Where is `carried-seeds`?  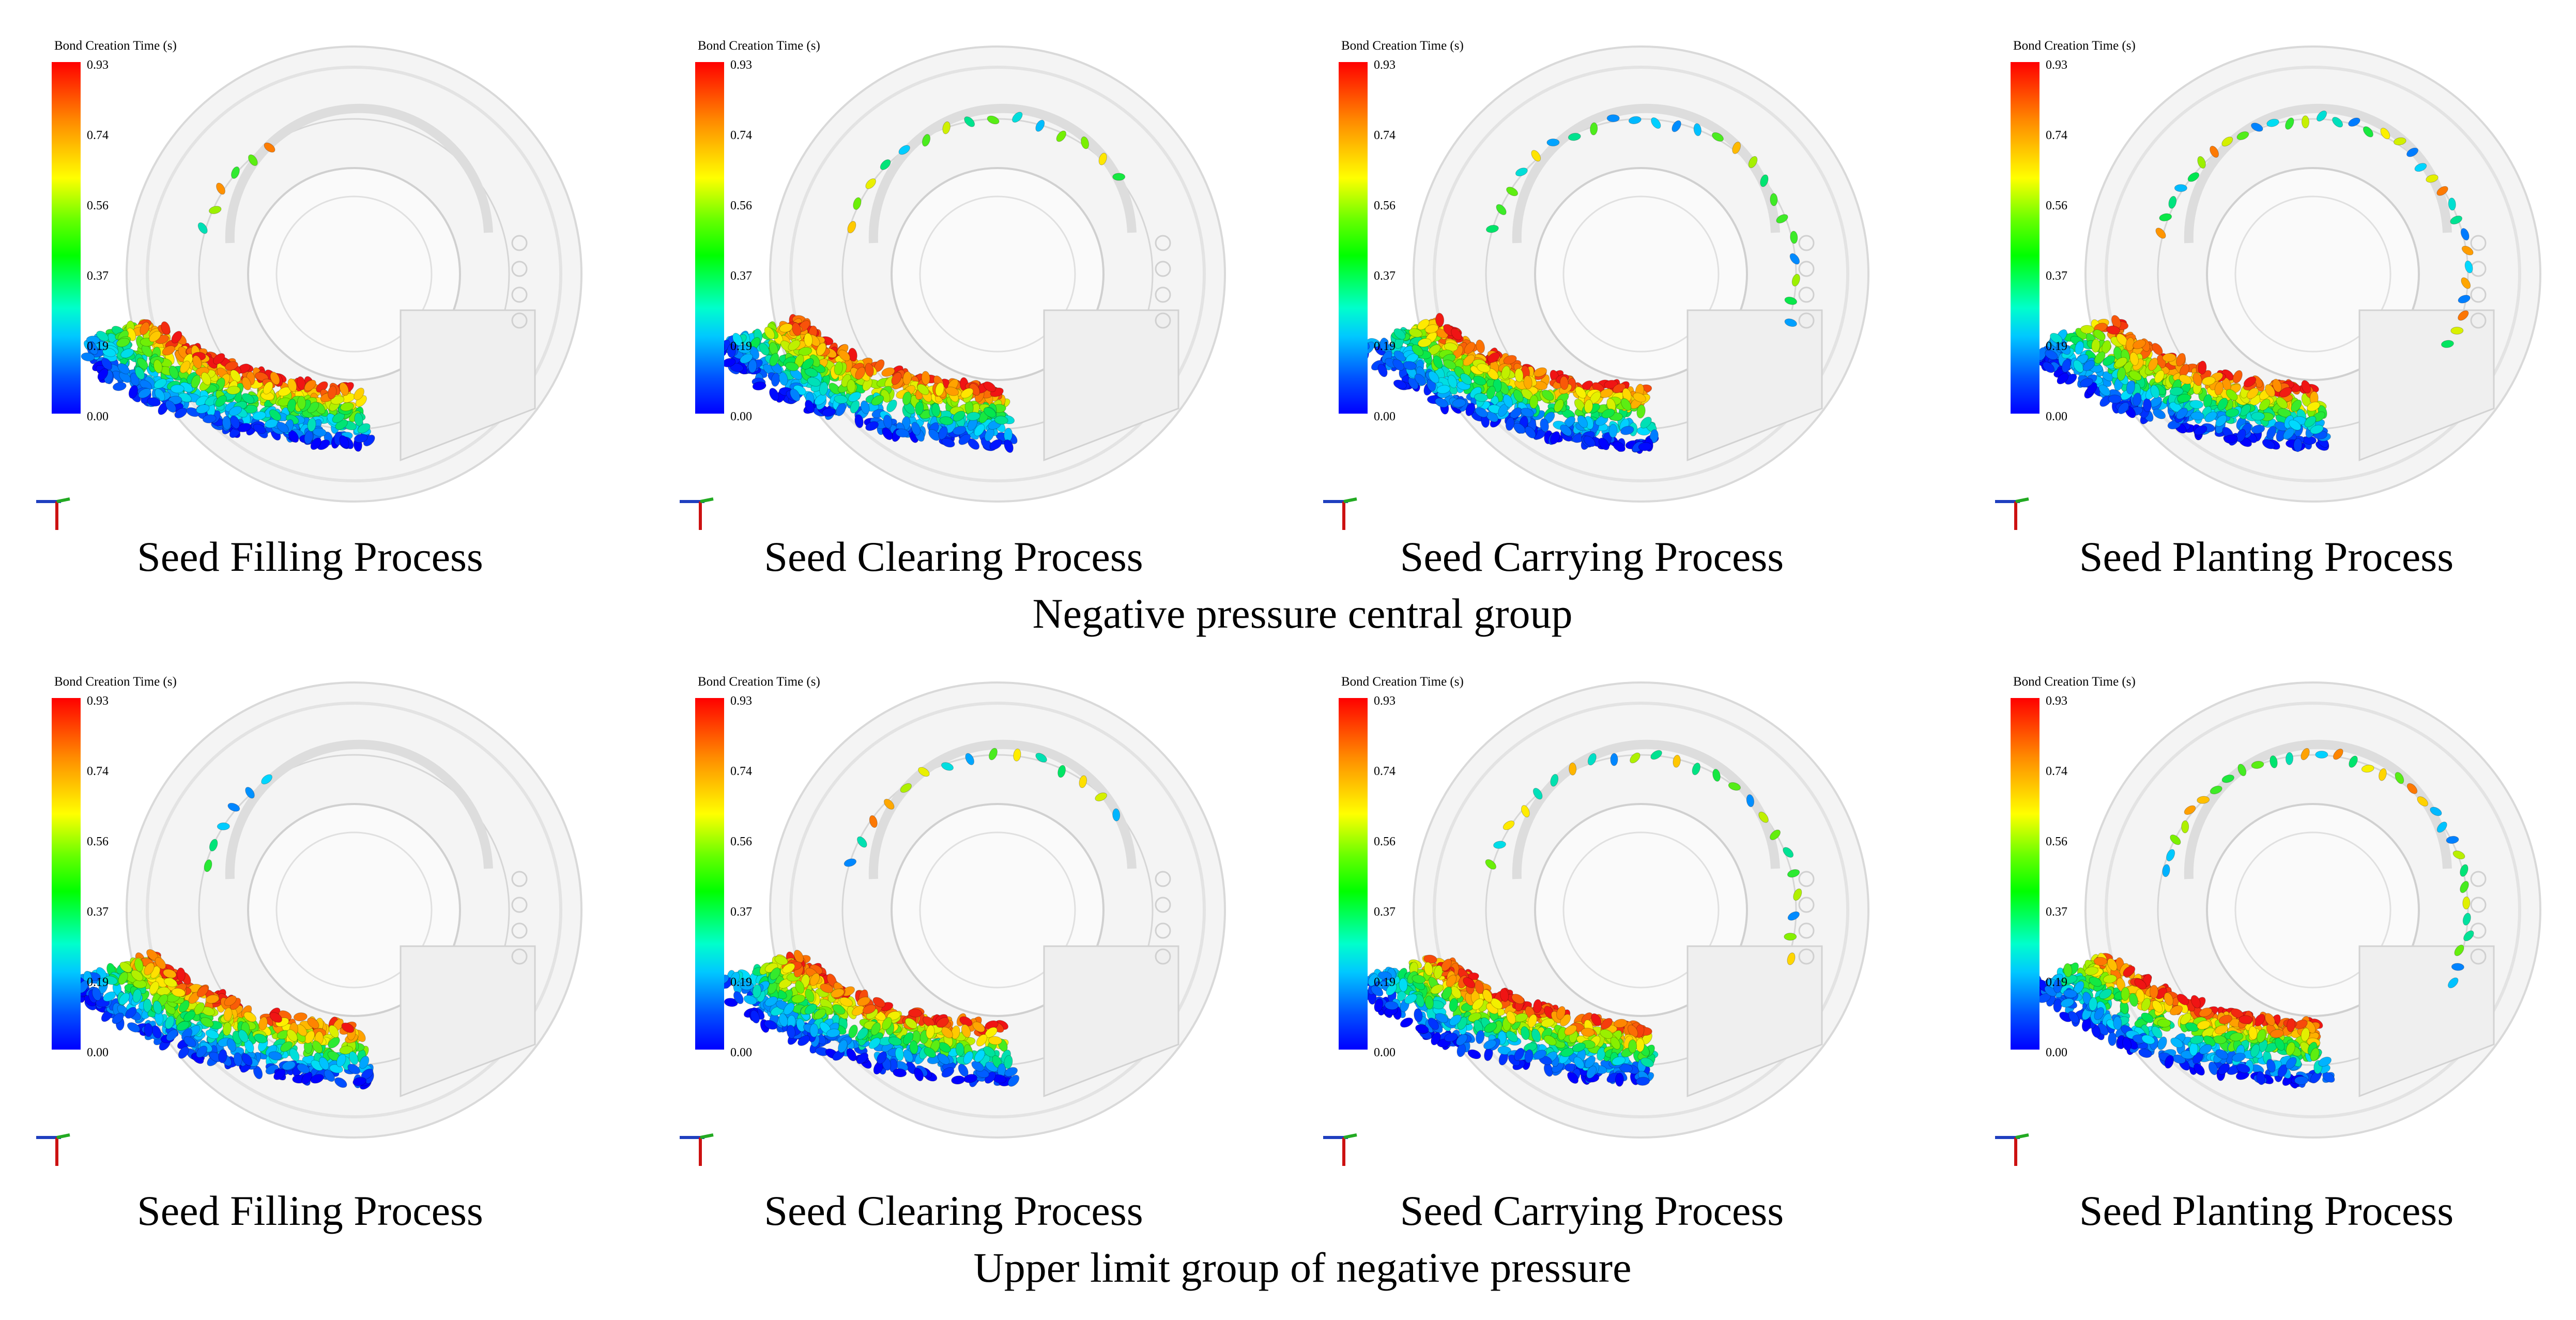
carried-seeds is located at coordinates (1643, 857).